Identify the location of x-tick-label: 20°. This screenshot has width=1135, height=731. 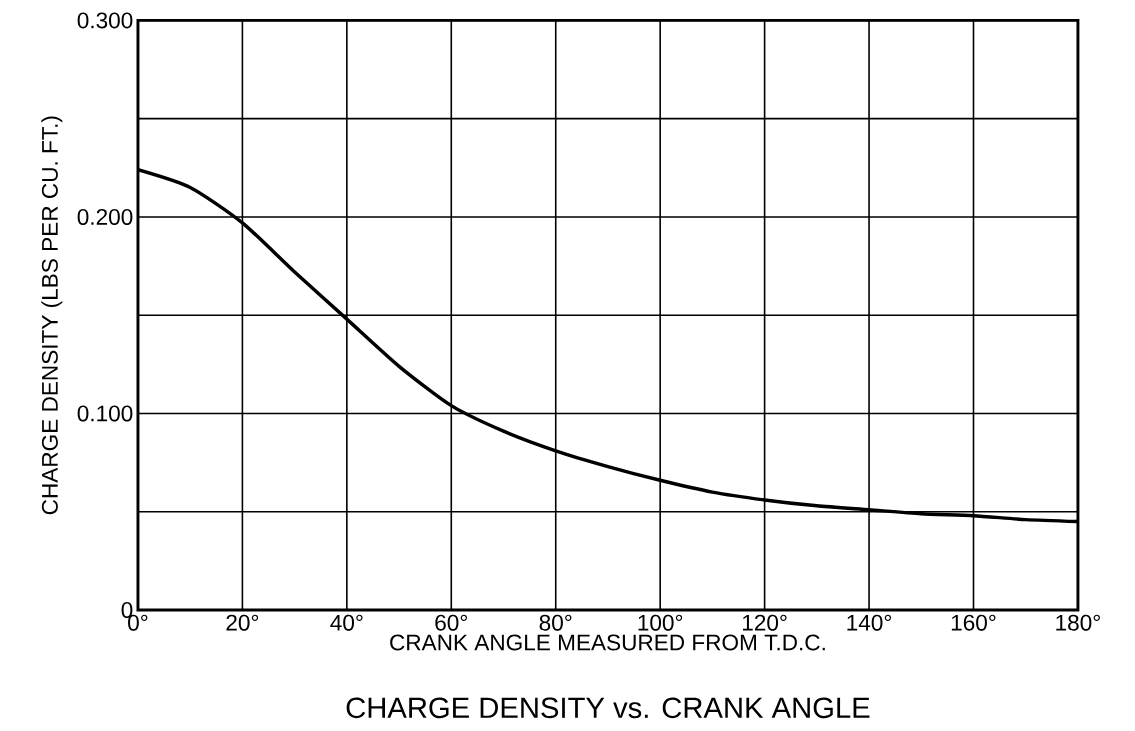
(242, 622).